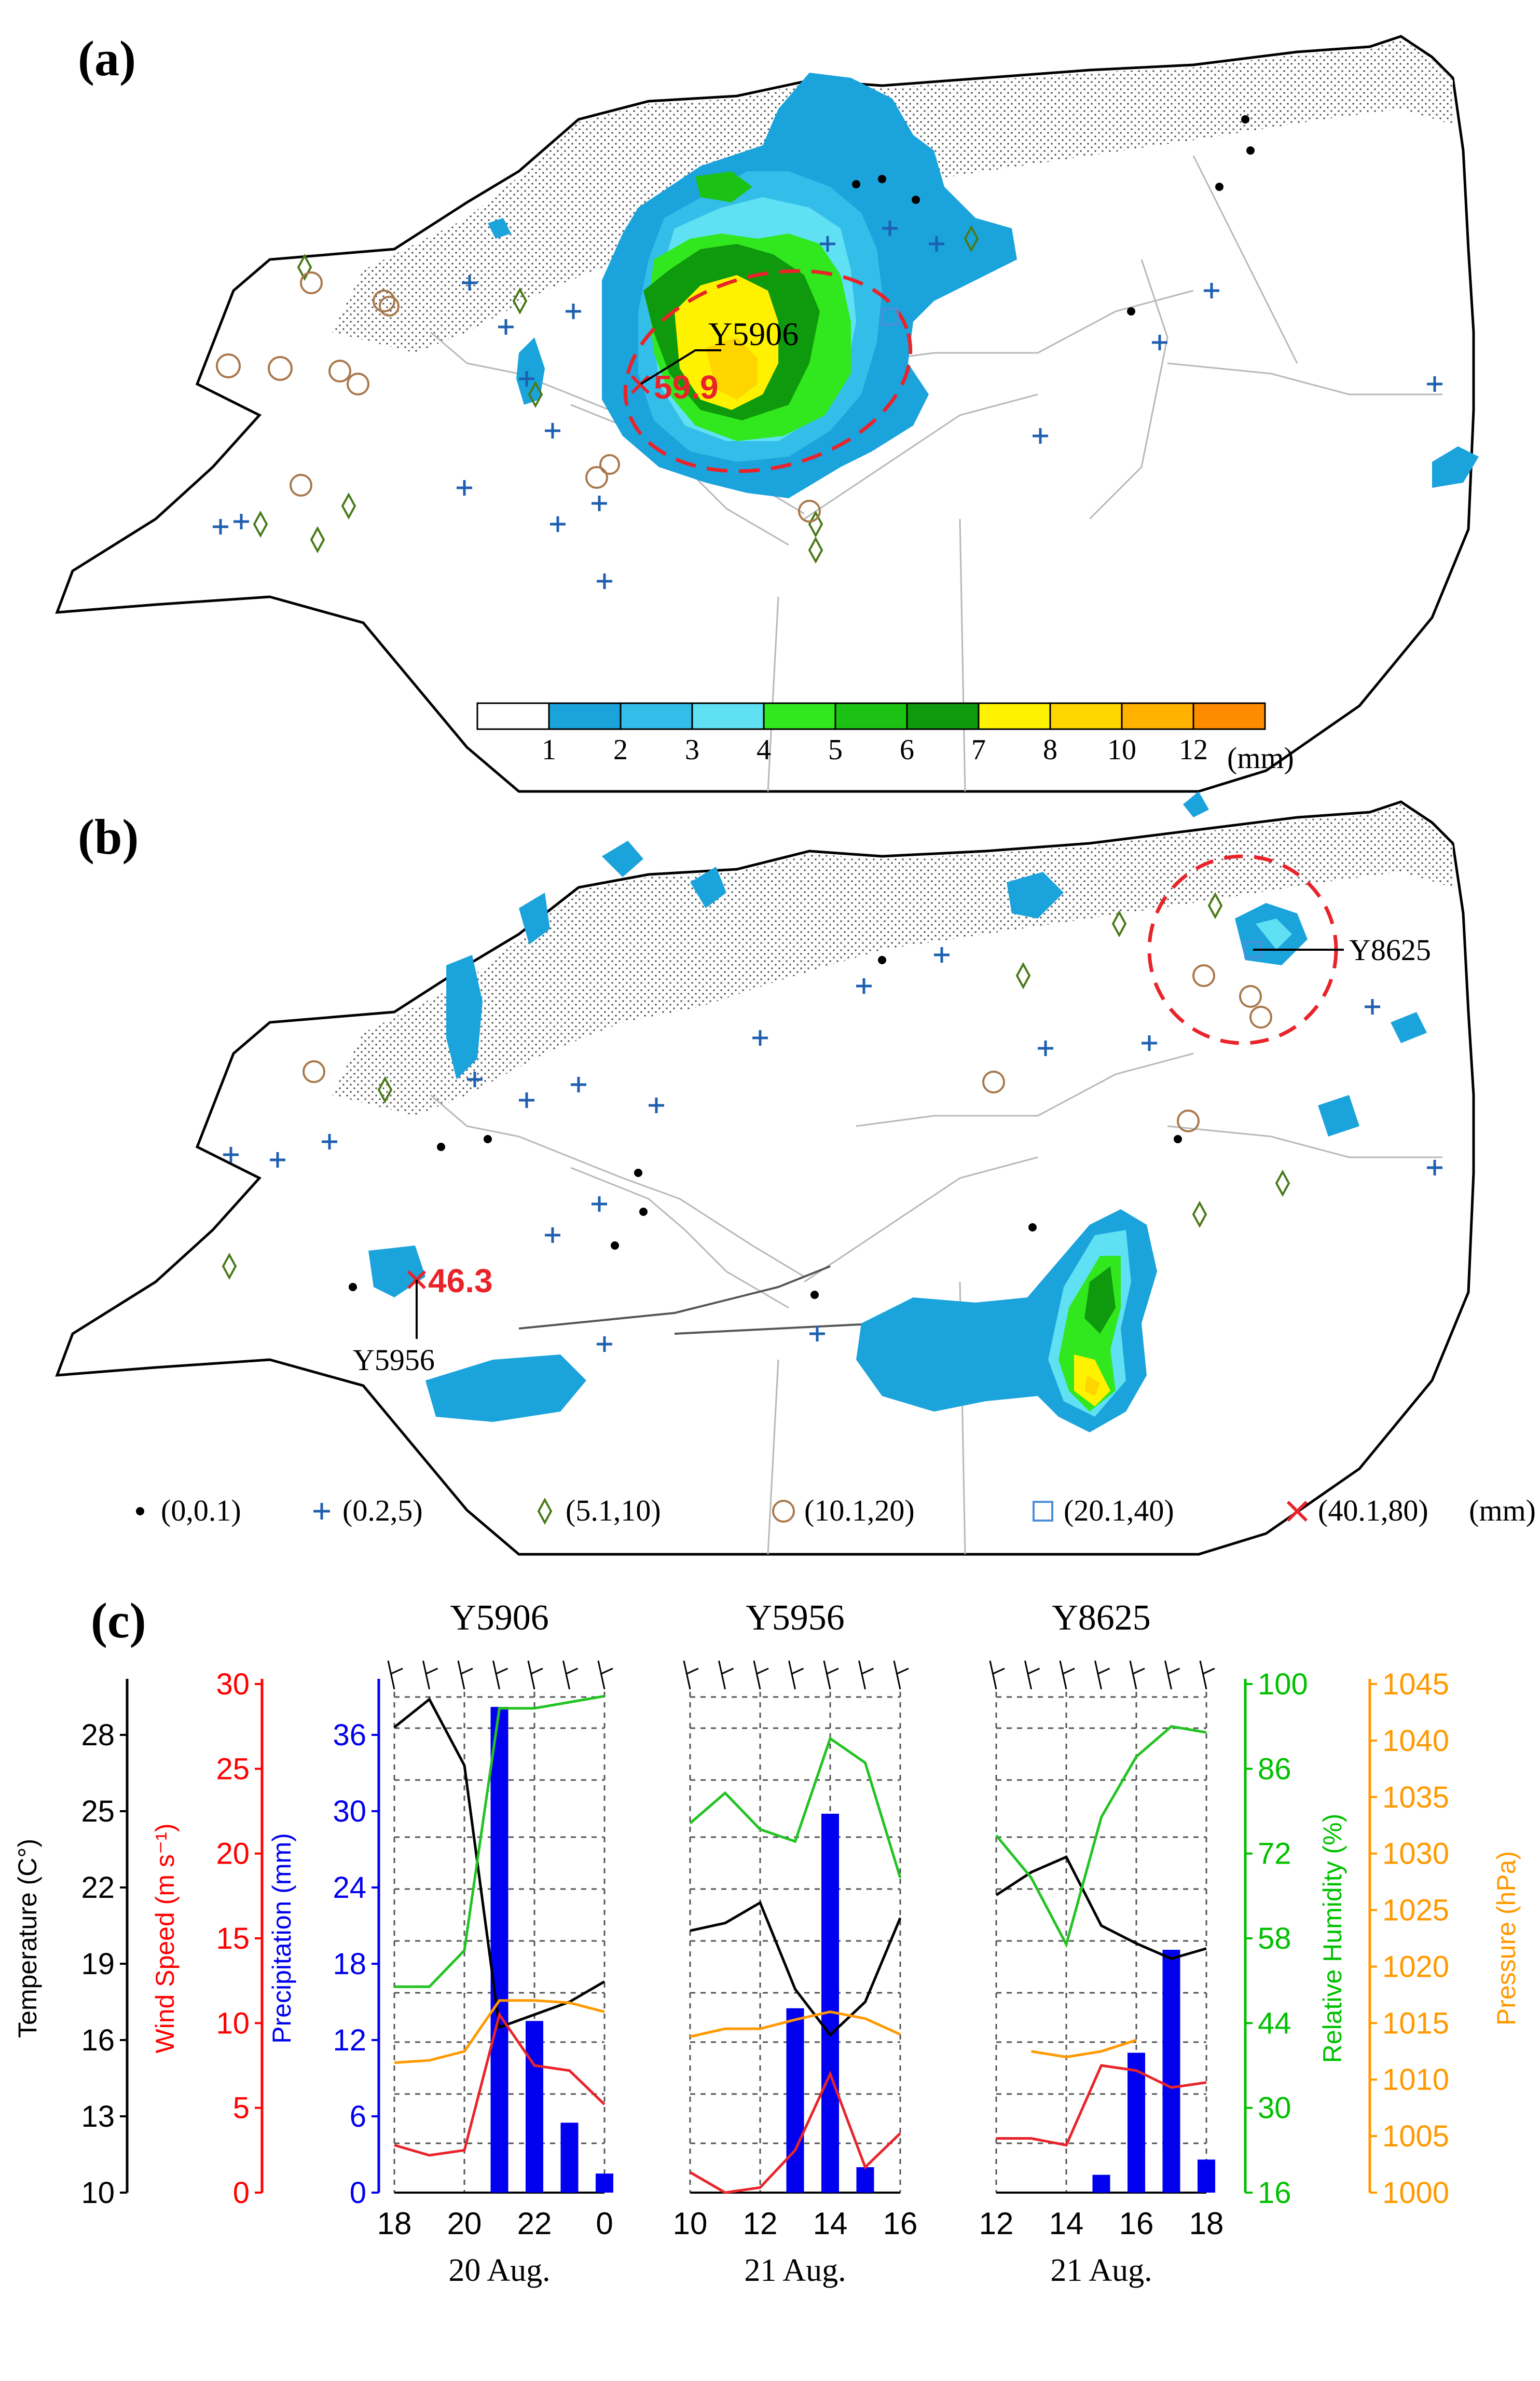 This screenshot has height=2381, width=1540. What do you see at coordinates (1415, 2136) in the screenshot?
I see `pressure-tick-label: 1005` at bounding box center [1415, 2136].